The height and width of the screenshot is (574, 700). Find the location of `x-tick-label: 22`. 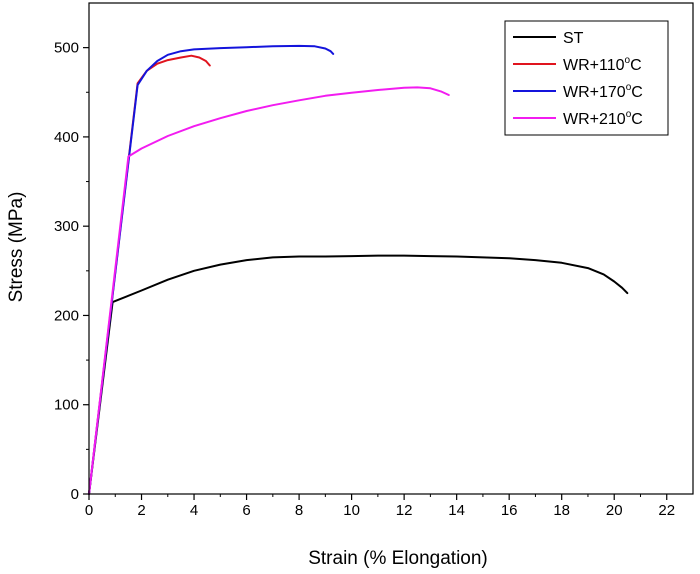

x-tick-label: 22 is located at coordinates (666, 510).